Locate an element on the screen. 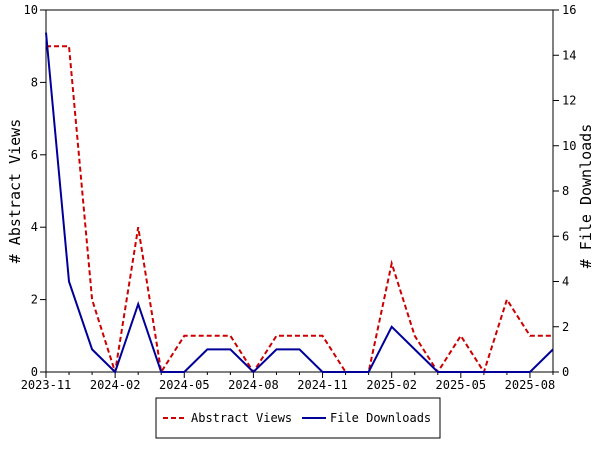 Image resolution: width=600 pixels, height=450 pixels. legend-box is located at coordinates (298, 418).